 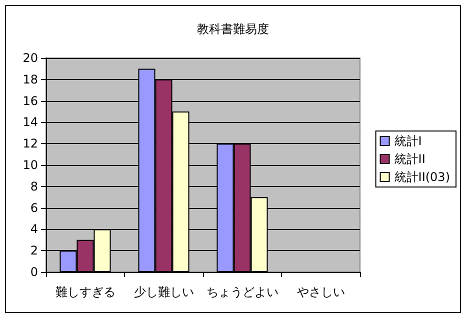 I want to click on y-tick-label: 18, so click(x=30, y=79).